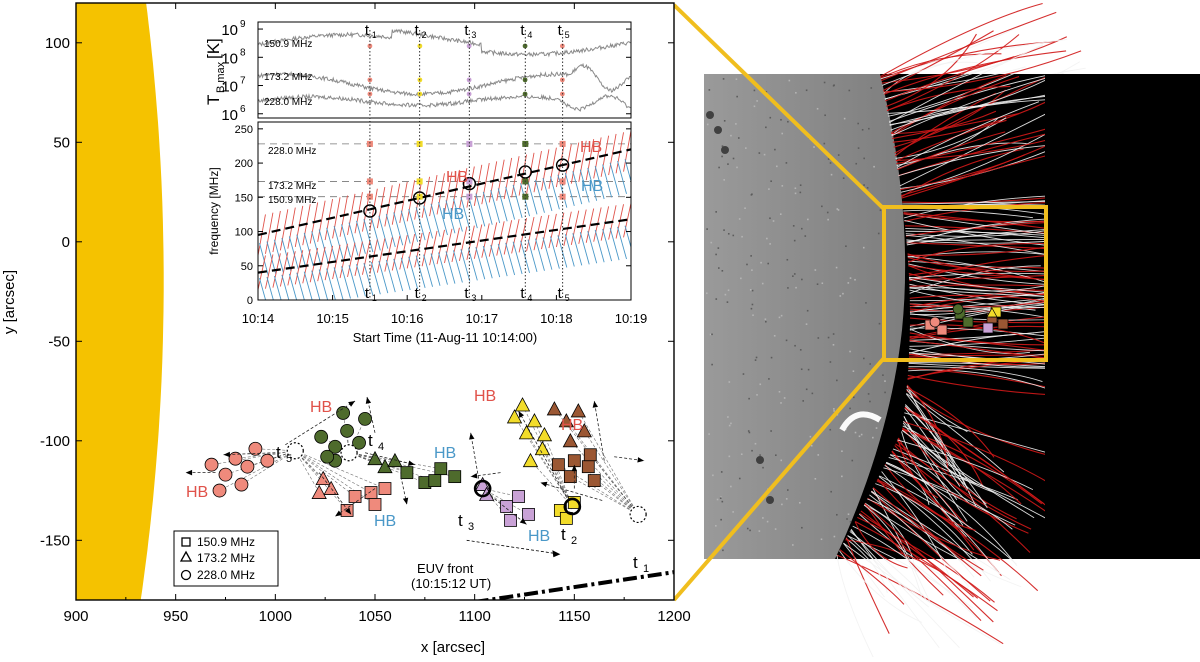 Image resolution: width=1200 pixels, height=662 pixels. What do you see at coordinates (247, 267) in the screenshot?
I see `freq-y-tick-label: 50` at bounding box center [247, 267].